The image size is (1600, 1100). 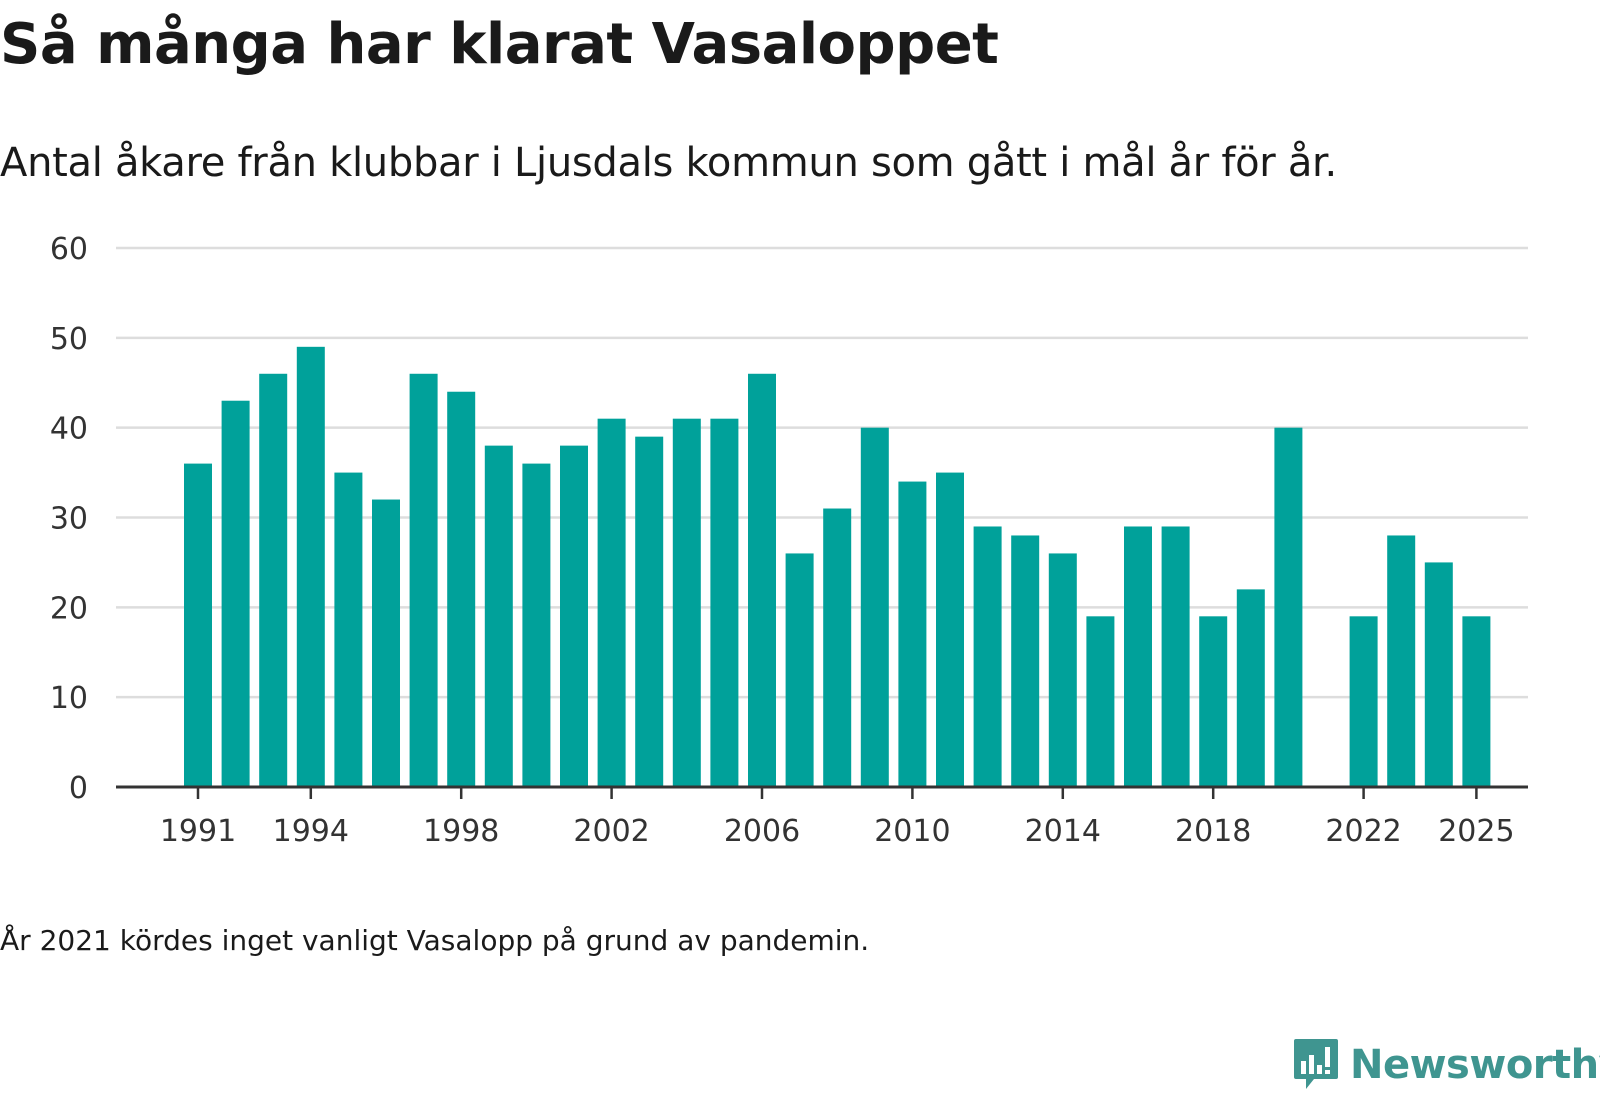 I want to click on bar-2020, so click(x=1288, y=607).